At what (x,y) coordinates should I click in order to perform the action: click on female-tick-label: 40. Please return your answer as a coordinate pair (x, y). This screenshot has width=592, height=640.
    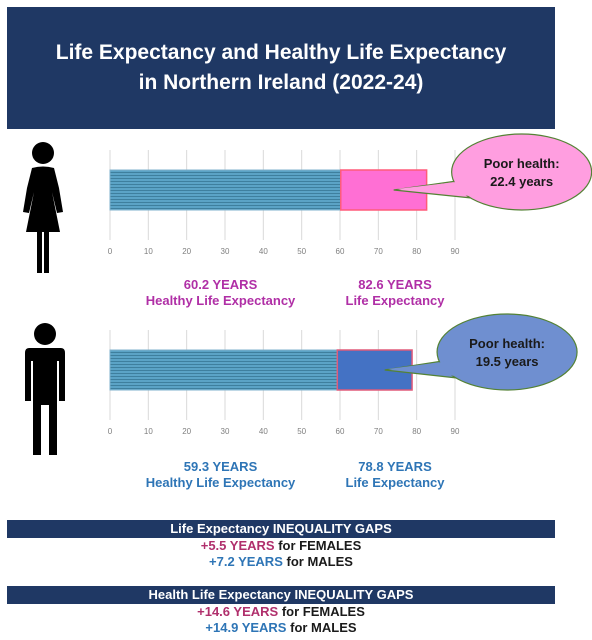
    Looking at the image, I should click on (263, 251).